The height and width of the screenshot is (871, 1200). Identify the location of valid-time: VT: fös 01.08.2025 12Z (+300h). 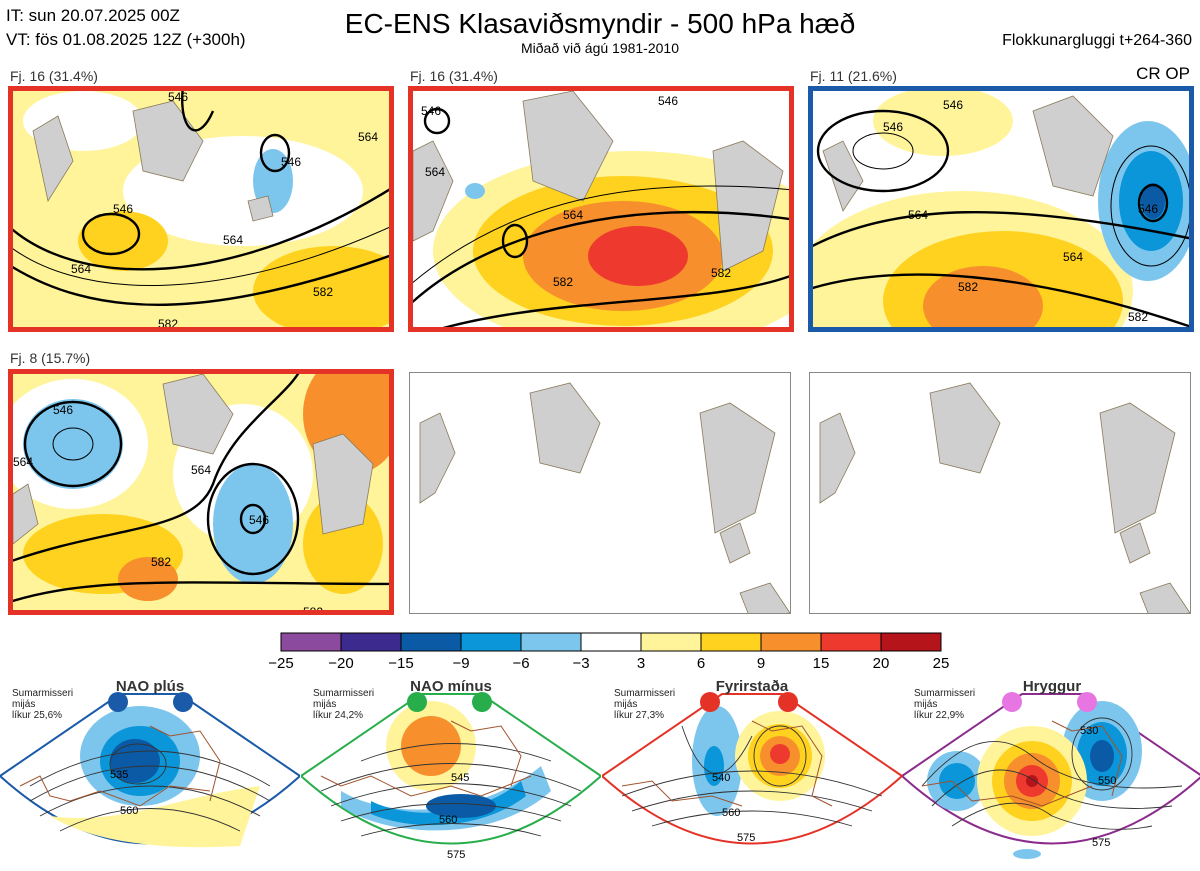
(126, 39).